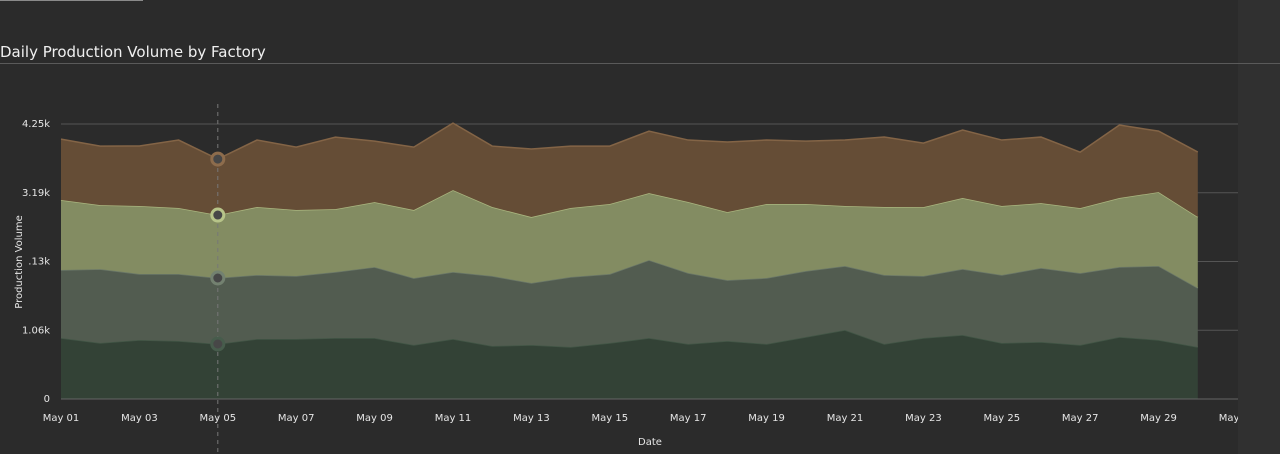  Describe the element at coordinates (61, 418) in the screenshot. I see `x-tick-label: May 01` at that location.